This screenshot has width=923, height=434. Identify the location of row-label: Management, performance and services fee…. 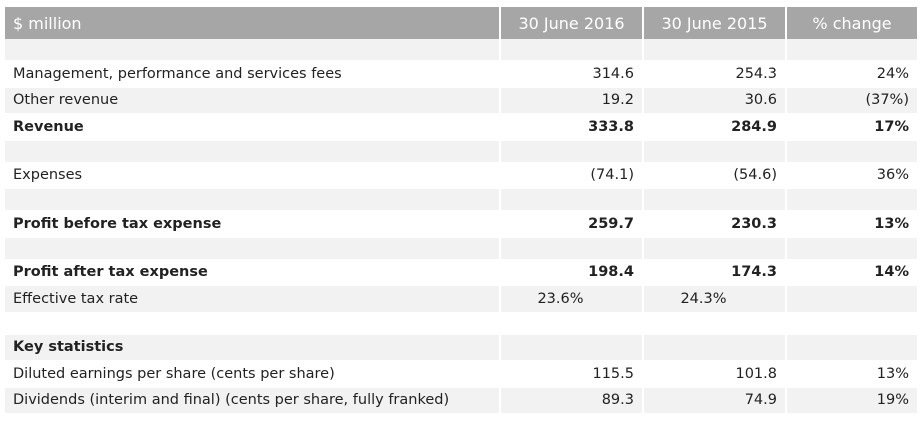
(253, 74).